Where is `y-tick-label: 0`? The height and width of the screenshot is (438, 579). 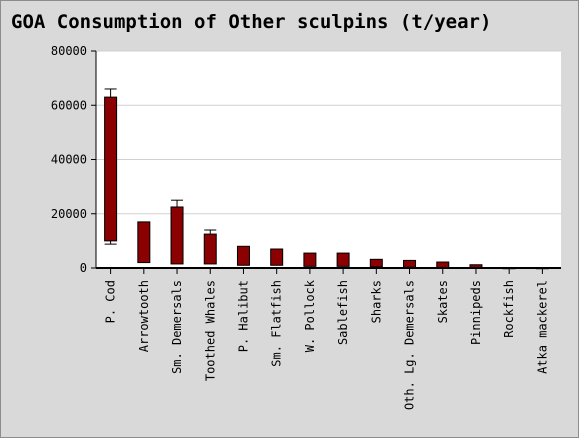
y-tick-label: 0 is located at coordinates (83, 268).